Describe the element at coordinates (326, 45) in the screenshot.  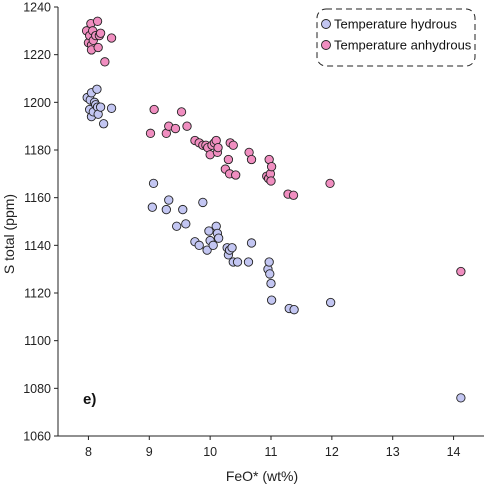
I see `legend-marker-anhydrous` at that location.